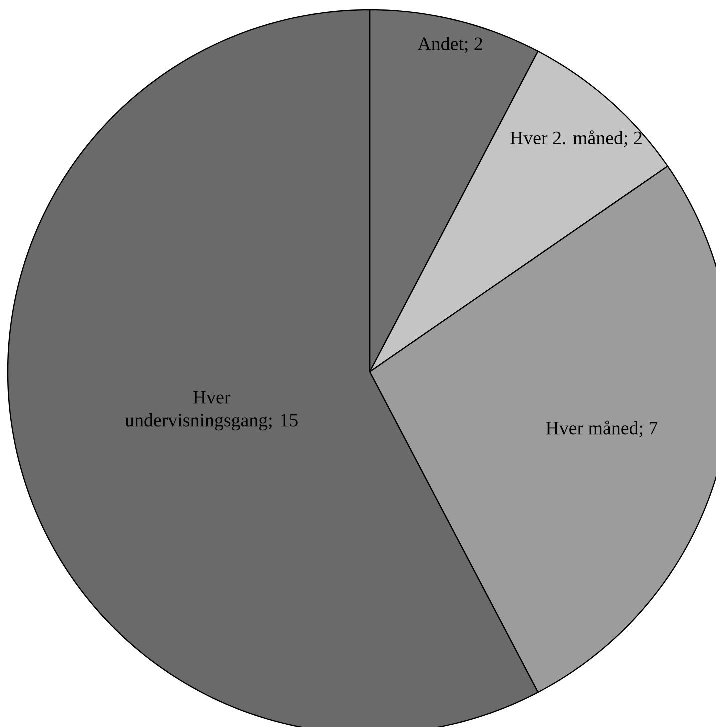 This screenshot has height=727, width=716. What do you see at coordinates (567, 137) in the screenshot?
I see `slice-label: Hver 2. måned` at bounding box center [567, 137].